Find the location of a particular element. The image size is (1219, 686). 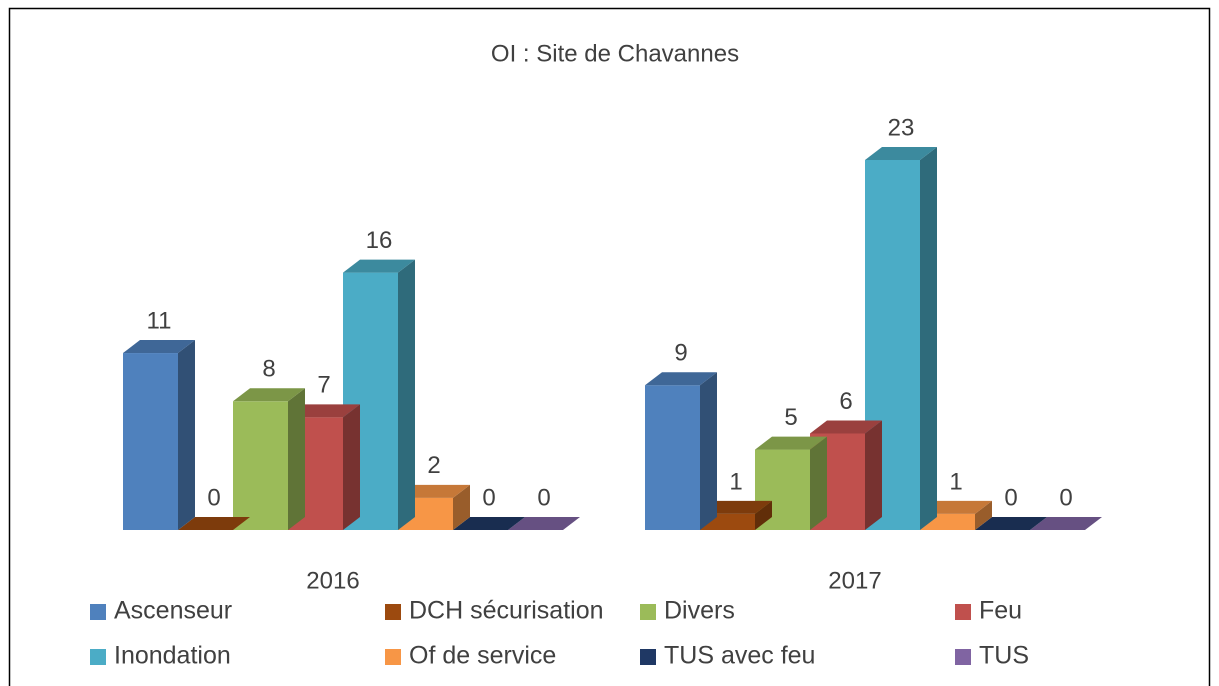

data-label: 7 is located at coordinates (323, 385).